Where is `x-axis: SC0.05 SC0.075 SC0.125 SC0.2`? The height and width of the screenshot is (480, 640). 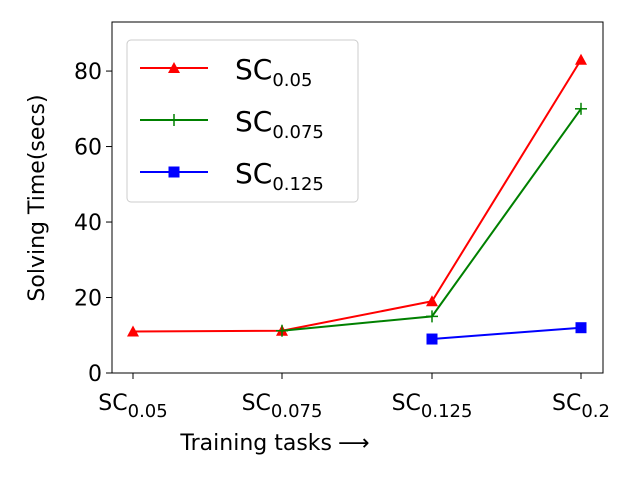
x-axis: SC0.05 SC0.075 SC0.125 SC0.2 is located at coordinates (354, 397).